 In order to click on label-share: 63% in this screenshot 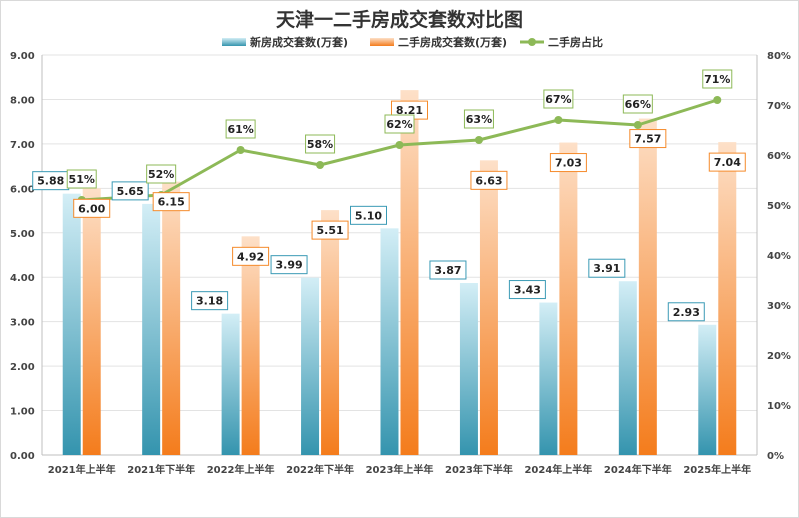, I will do `click(478, 119)`.